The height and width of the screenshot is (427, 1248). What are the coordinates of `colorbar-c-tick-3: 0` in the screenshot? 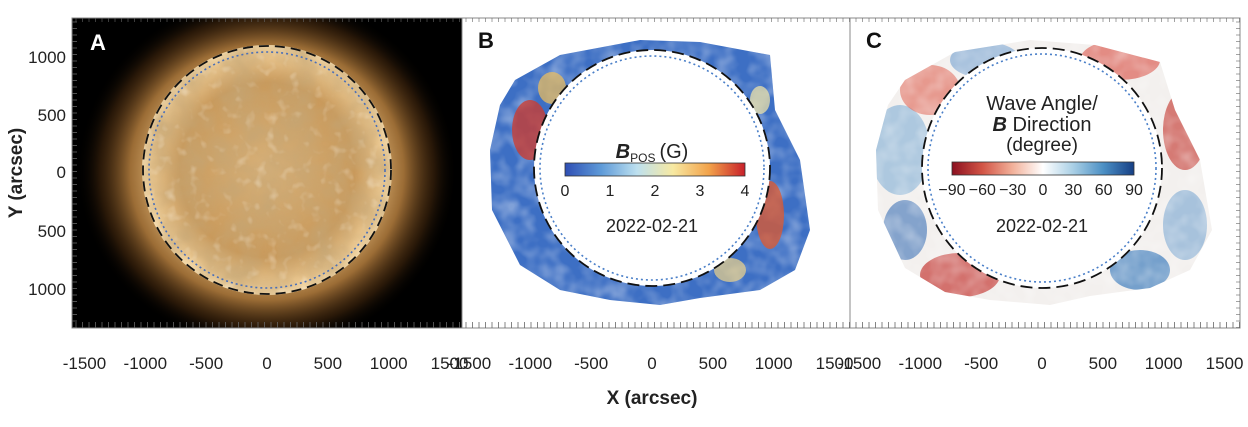 It's located at (1043, 190).